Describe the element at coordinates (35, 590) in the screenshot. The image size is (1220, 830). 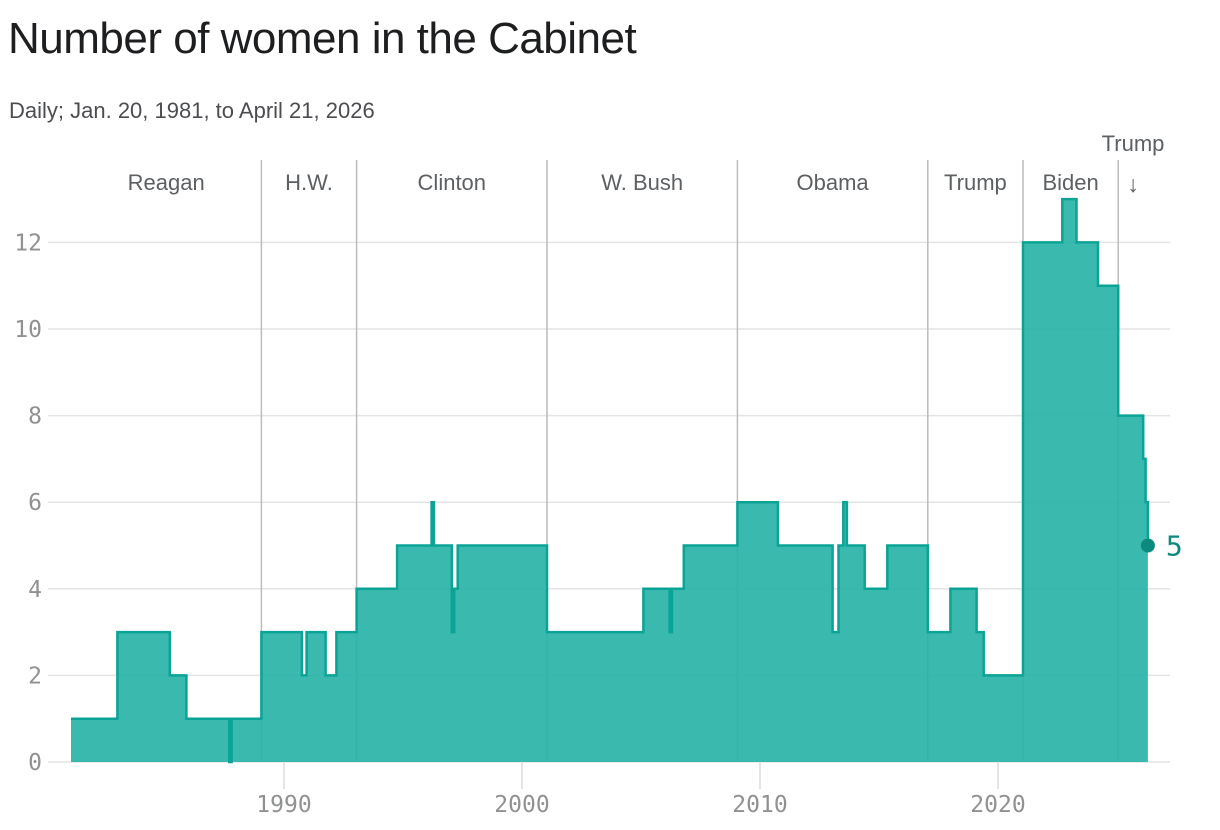
I see `y-axis-label: 4` at that location.